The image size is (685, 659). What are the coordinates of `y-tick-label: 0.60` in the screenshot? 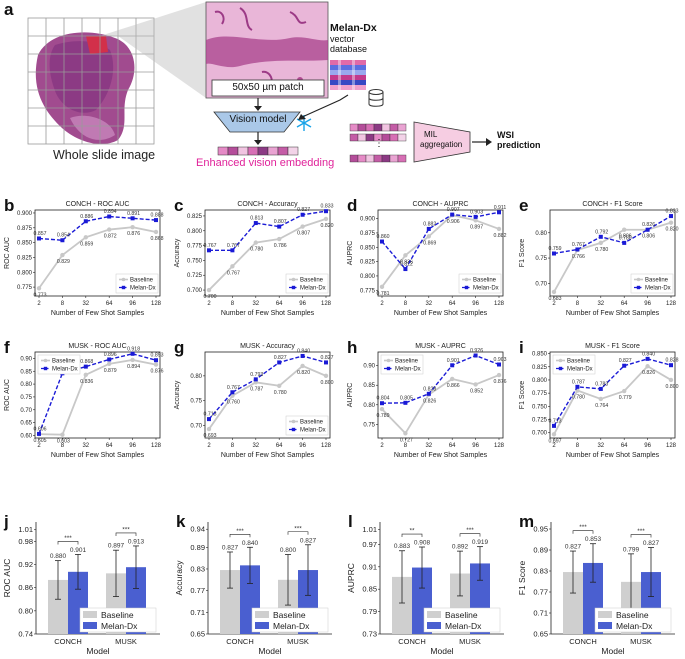 It's located at (26, 436).